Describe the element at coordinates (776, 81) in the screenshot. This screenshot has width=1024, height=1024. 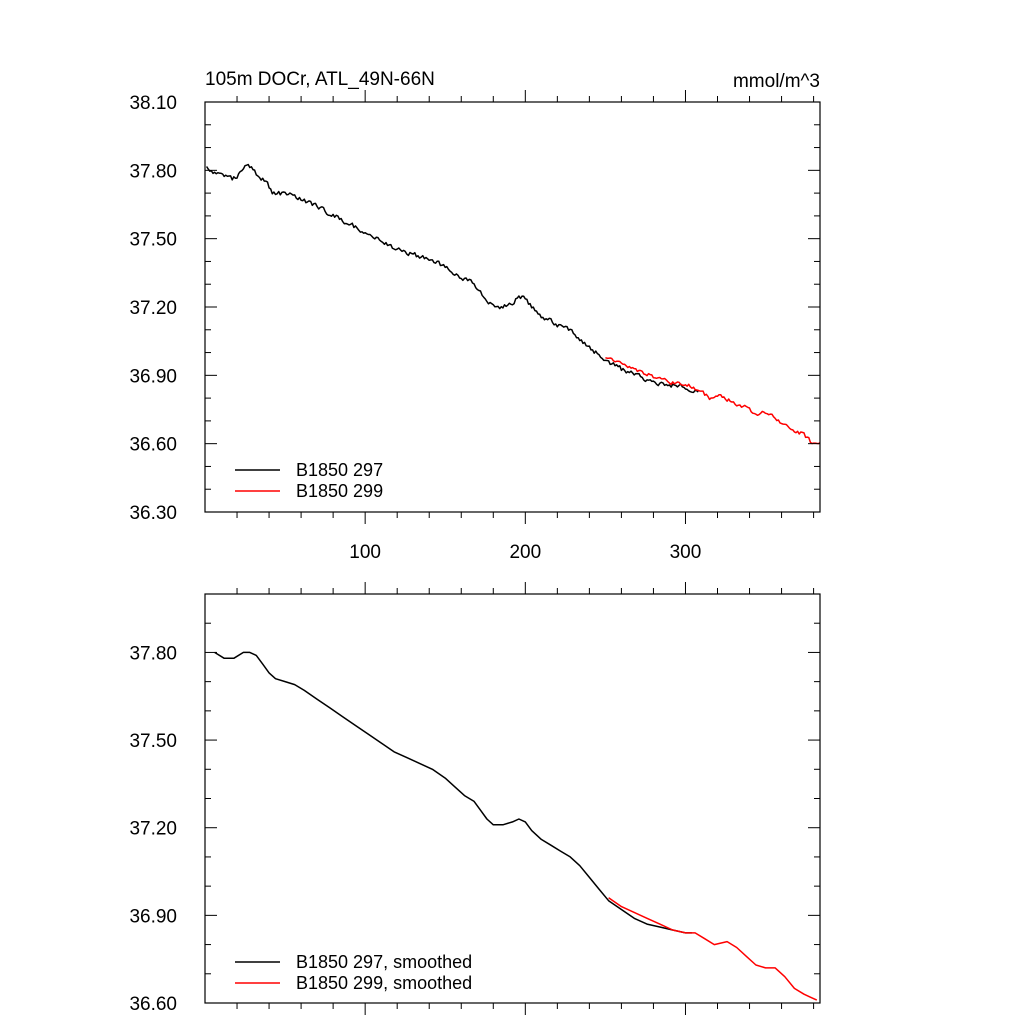
I see `top-panel-units: mmol/m^3` at that location.